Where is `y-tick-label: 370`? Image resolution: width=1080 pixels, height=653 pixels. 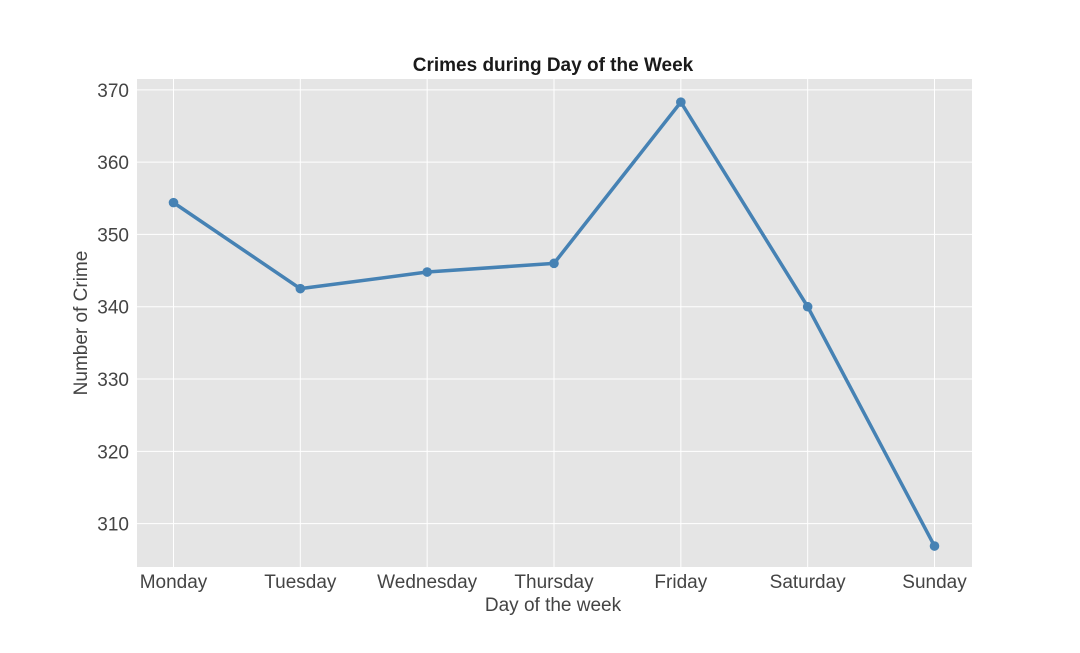 y-tick-label: 370 is located at coordinates (113, 91).